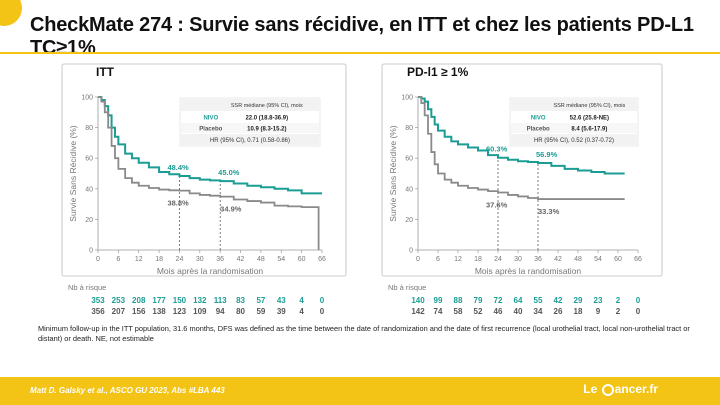 This screenshot has height=405, width=720. I want to click on logo-text-before: Le, so click(590, 389).